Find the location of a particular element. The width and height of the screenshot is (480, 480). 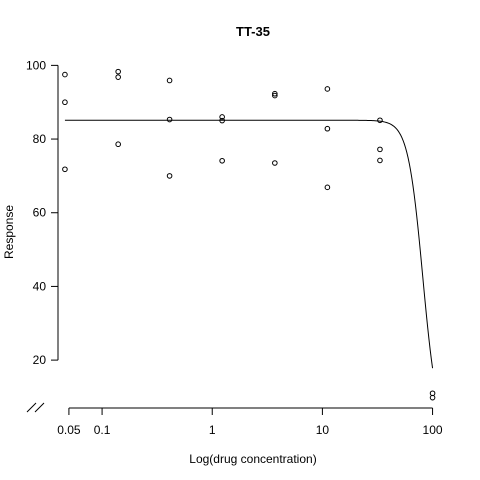

y-axis-label: Response is located at coordinates (9, 232).